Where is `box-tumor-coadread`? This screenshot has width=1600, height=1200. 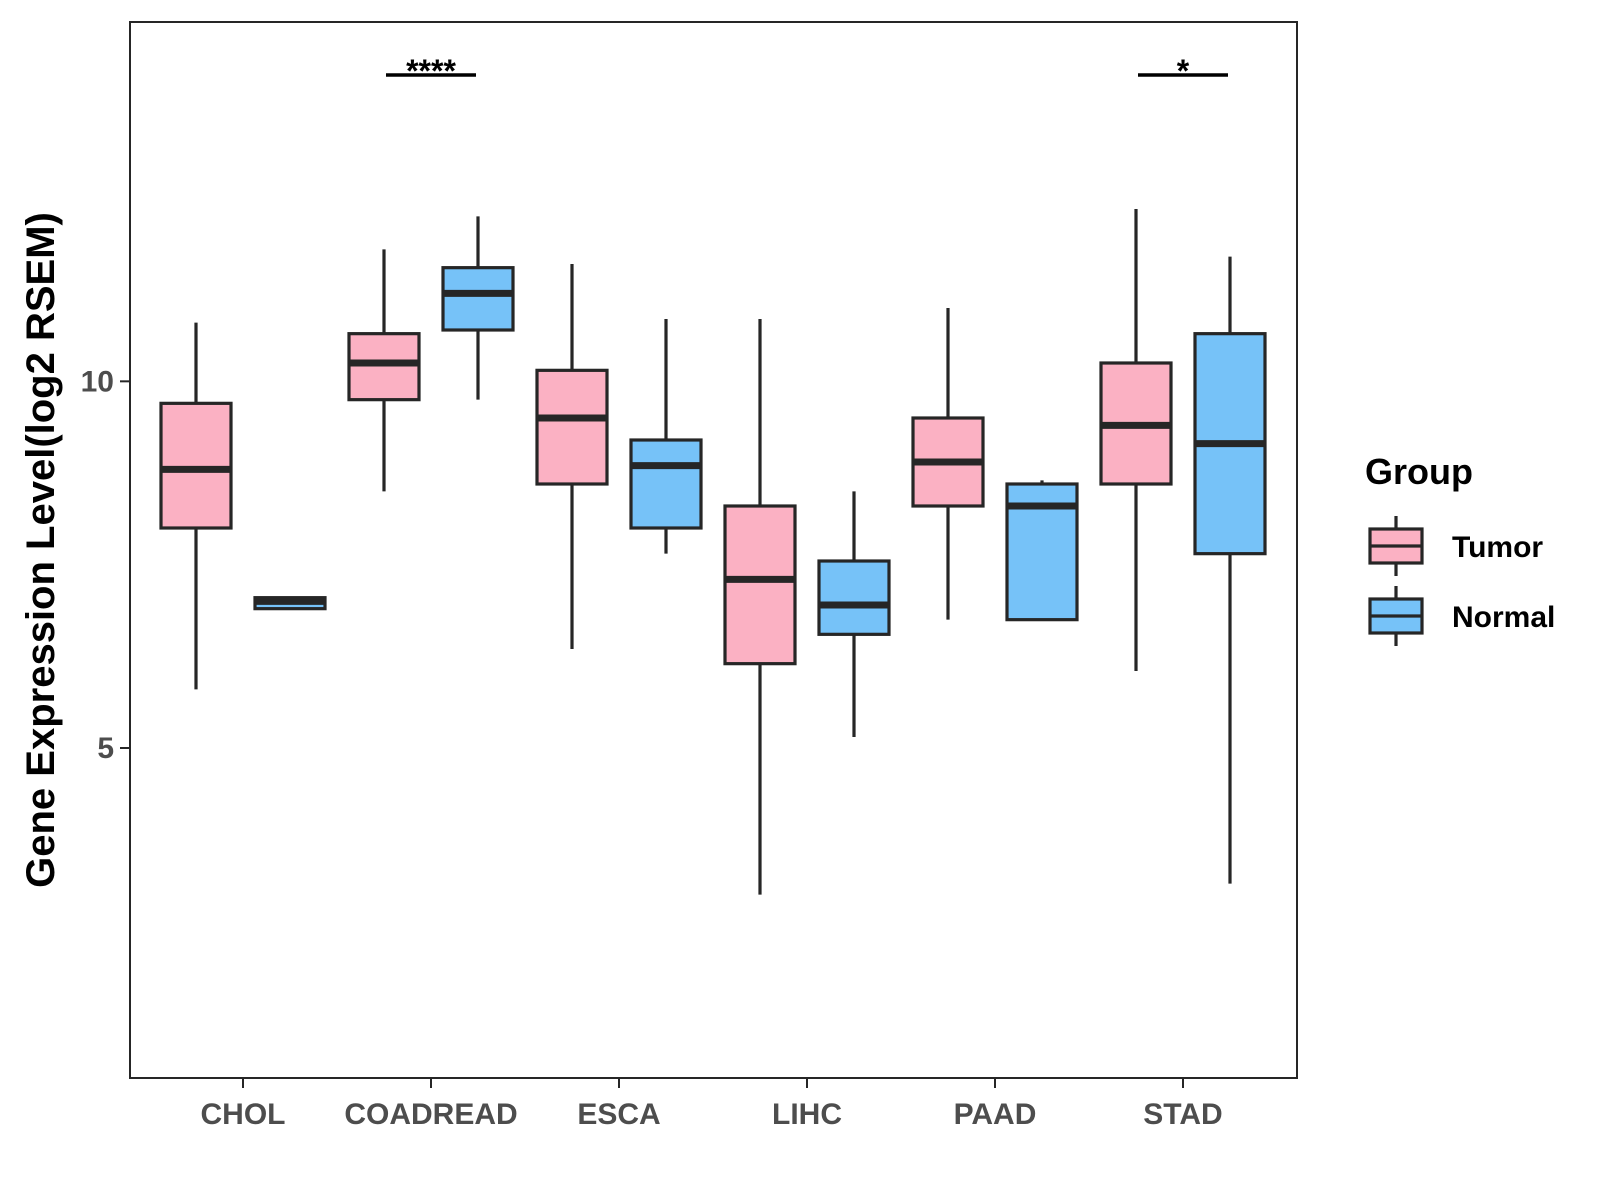 box-tumor-coadread is located at coordinates (384, 370).